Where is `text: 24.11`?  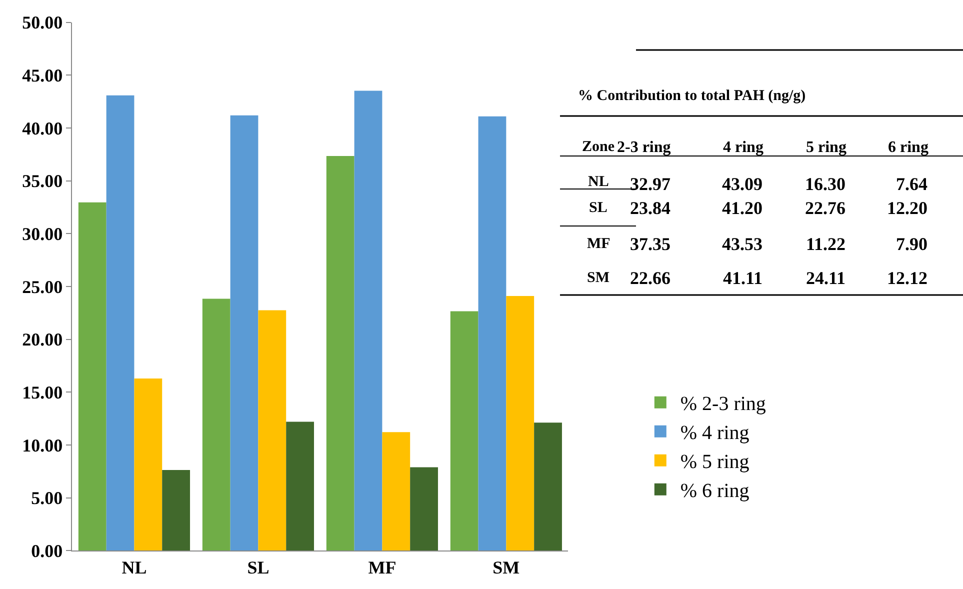 text: 24.11 is located at coordinates (826, 278).